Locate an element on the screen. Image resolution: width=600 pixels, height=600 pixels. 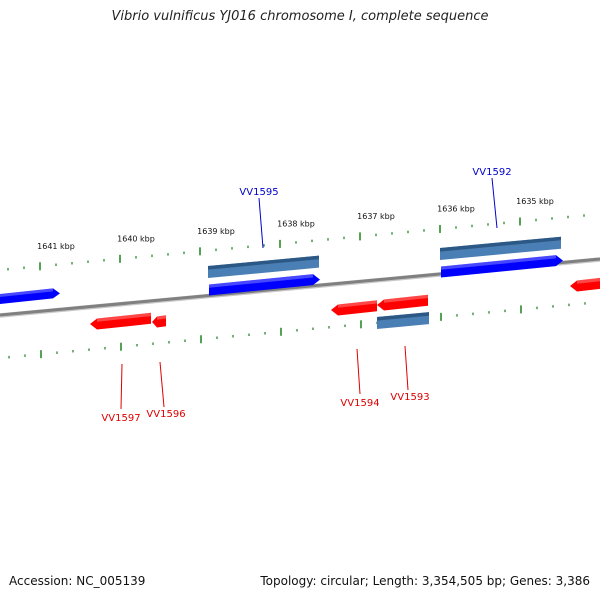
gene-arrow-vv1597-body is located at coordinates (120, 321).